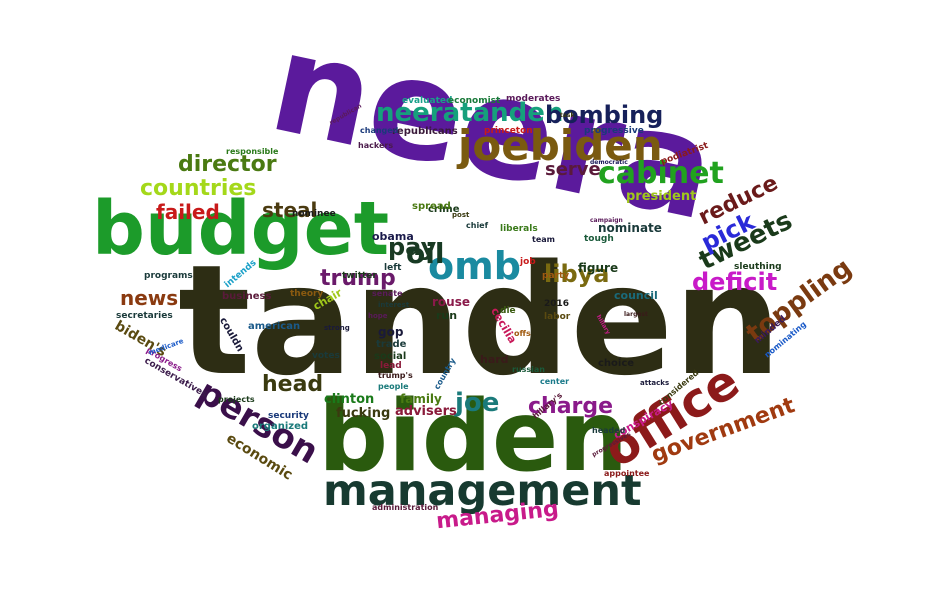 This screenshot has height=602, width=933. What do you see at coordinates (390, 356) in the screenshot?
I see `word-social: social` at bounding box center [390, 356].